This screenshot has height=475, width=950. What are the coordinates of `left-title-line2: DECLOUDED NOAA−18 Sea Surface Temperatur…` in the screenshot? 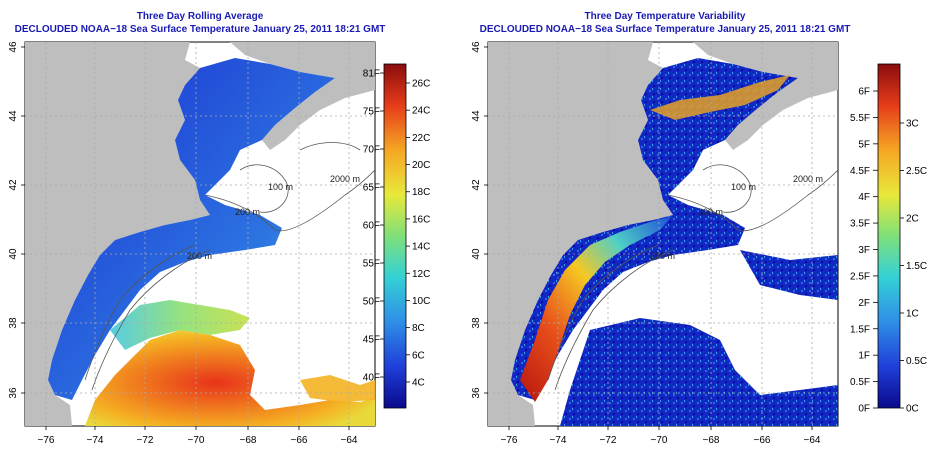 It's located at (200, 29).